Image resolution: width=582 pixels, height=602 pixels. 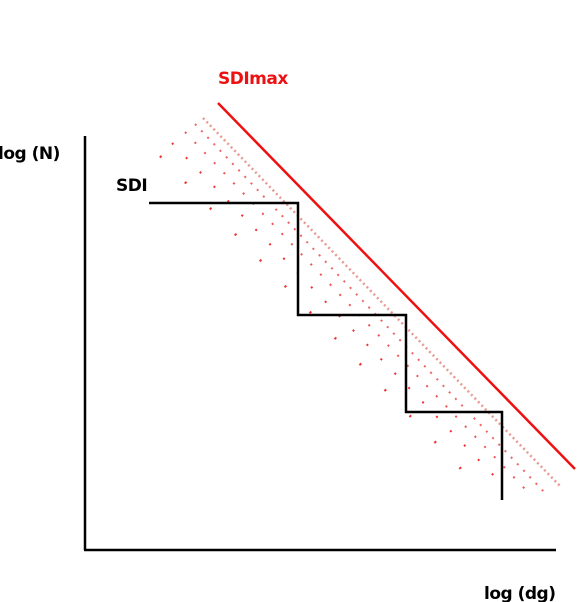 I want to click on x-axis-label: log (dg), so click(x=519, y=593).